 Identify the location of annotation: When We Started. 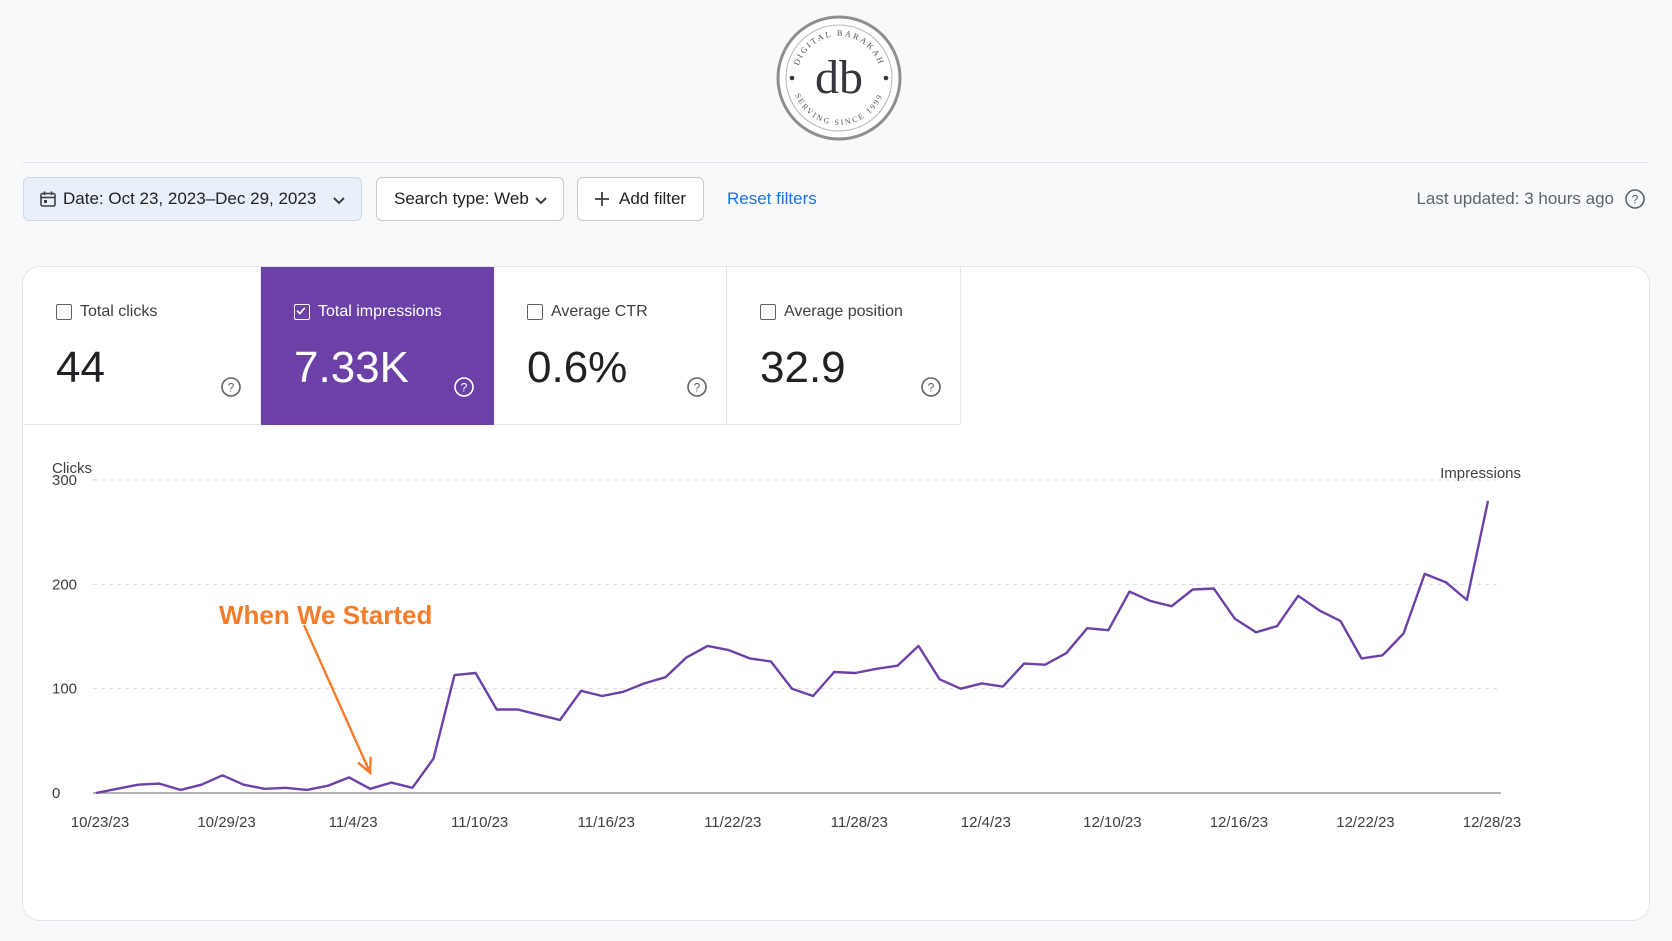
(325, 688).